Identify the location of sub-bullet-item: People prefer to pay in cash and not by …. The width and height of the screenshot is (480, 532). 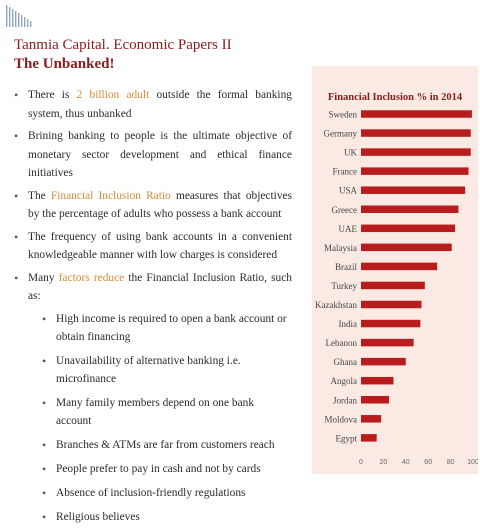
(165, 469).